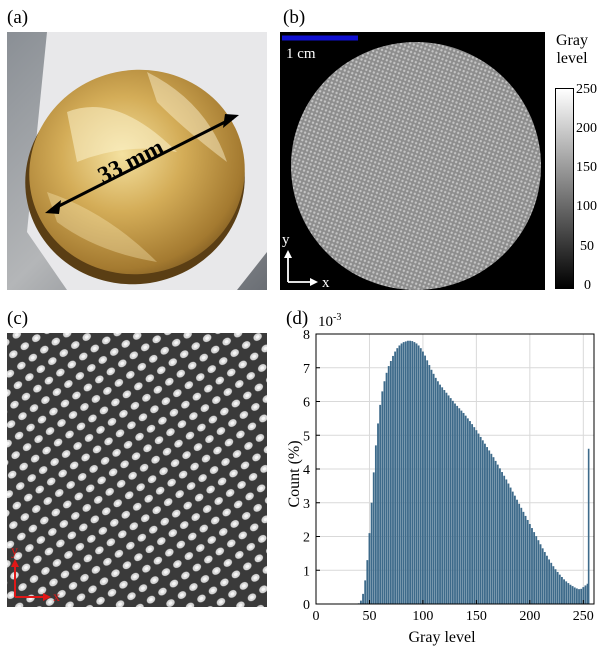 This screenshot has width=602, height=646. Describe the element at coordinates (476, 616) in the screenshot. I see `x-tick-label: 150` at that location.